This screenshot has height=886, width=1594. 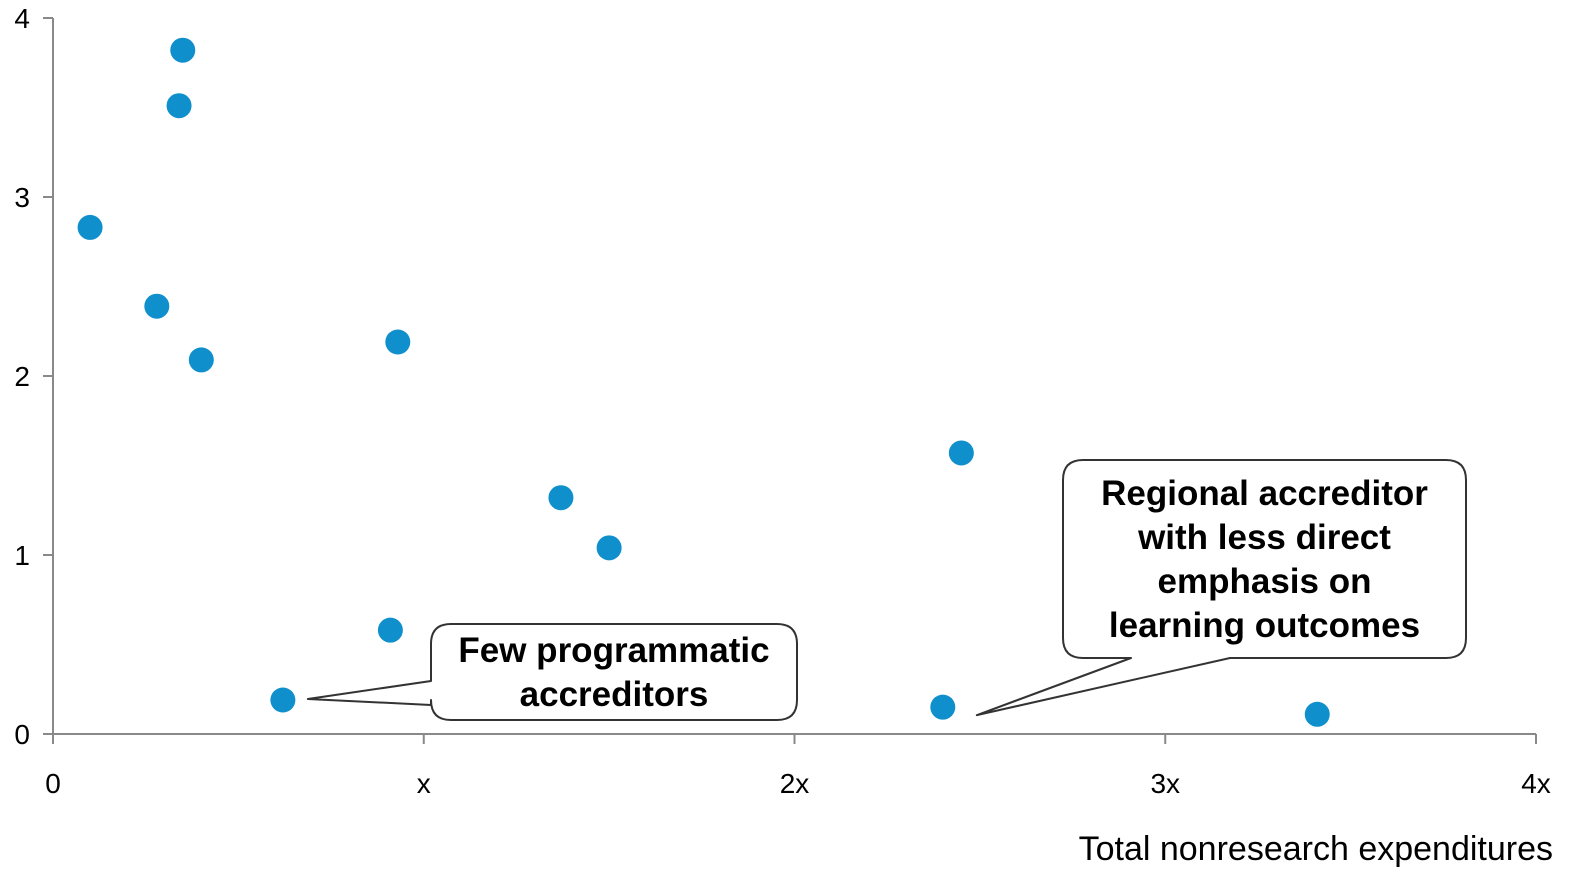 I want to click on y-ticks: 0 1 2 3 4, so click(x=33, y=376).